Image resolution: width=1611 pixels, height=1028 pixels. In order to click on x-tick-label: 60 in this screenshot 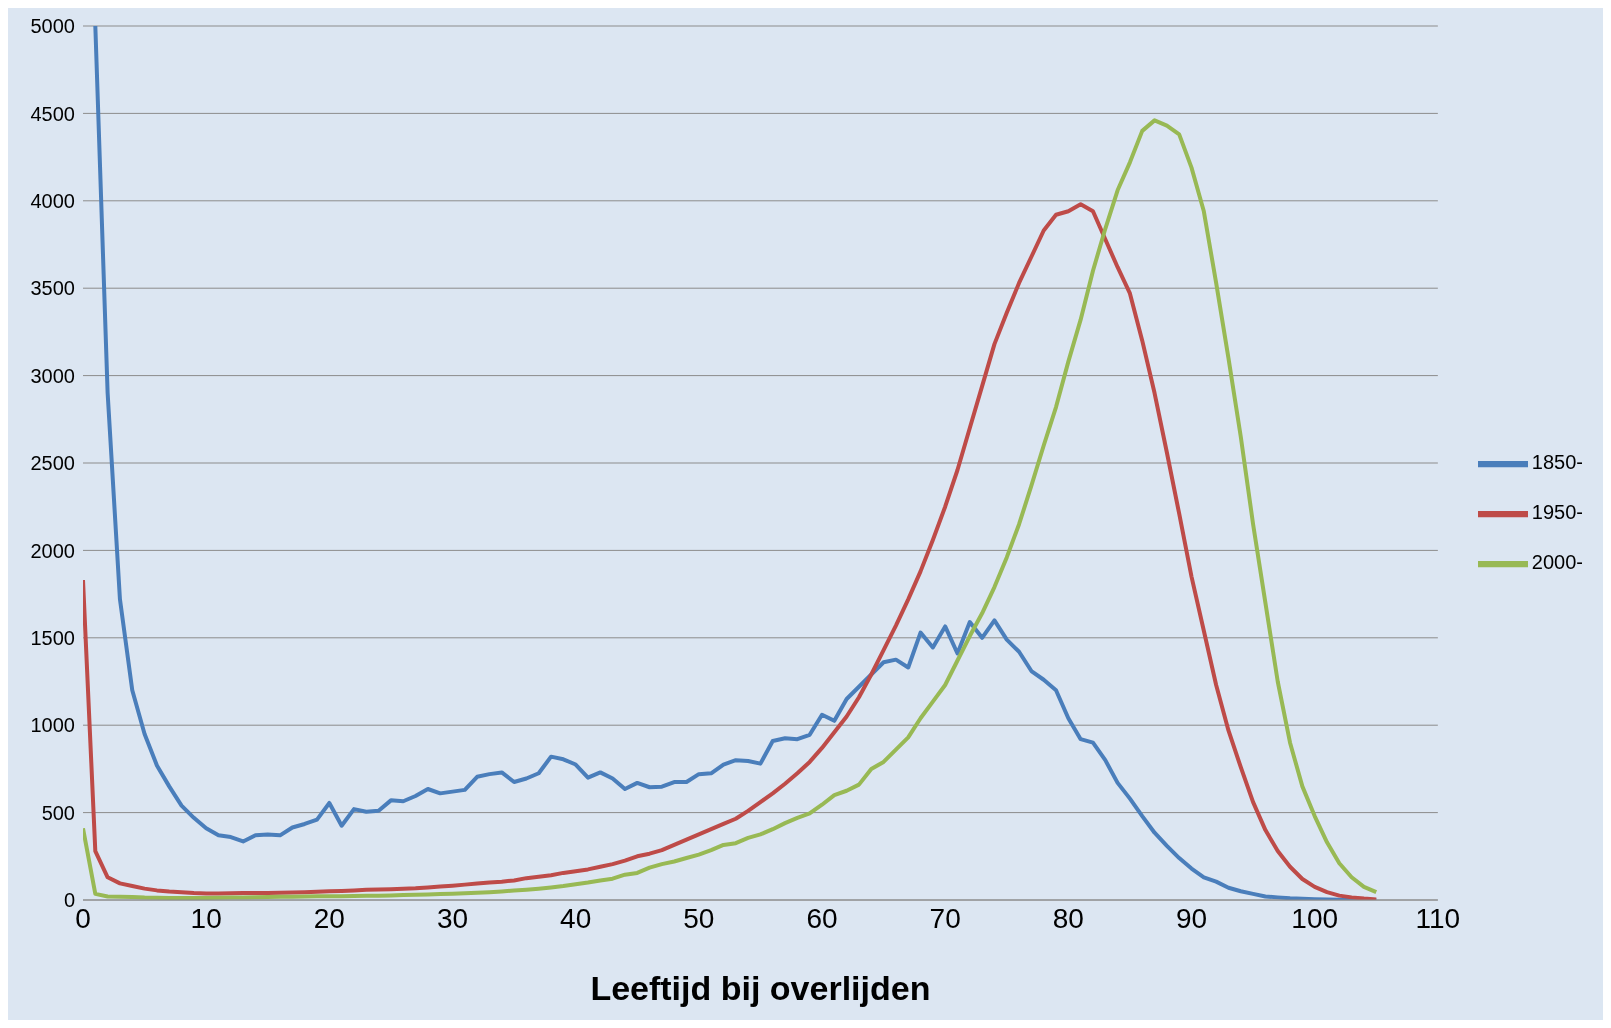, I will do `click(822, 918)`.